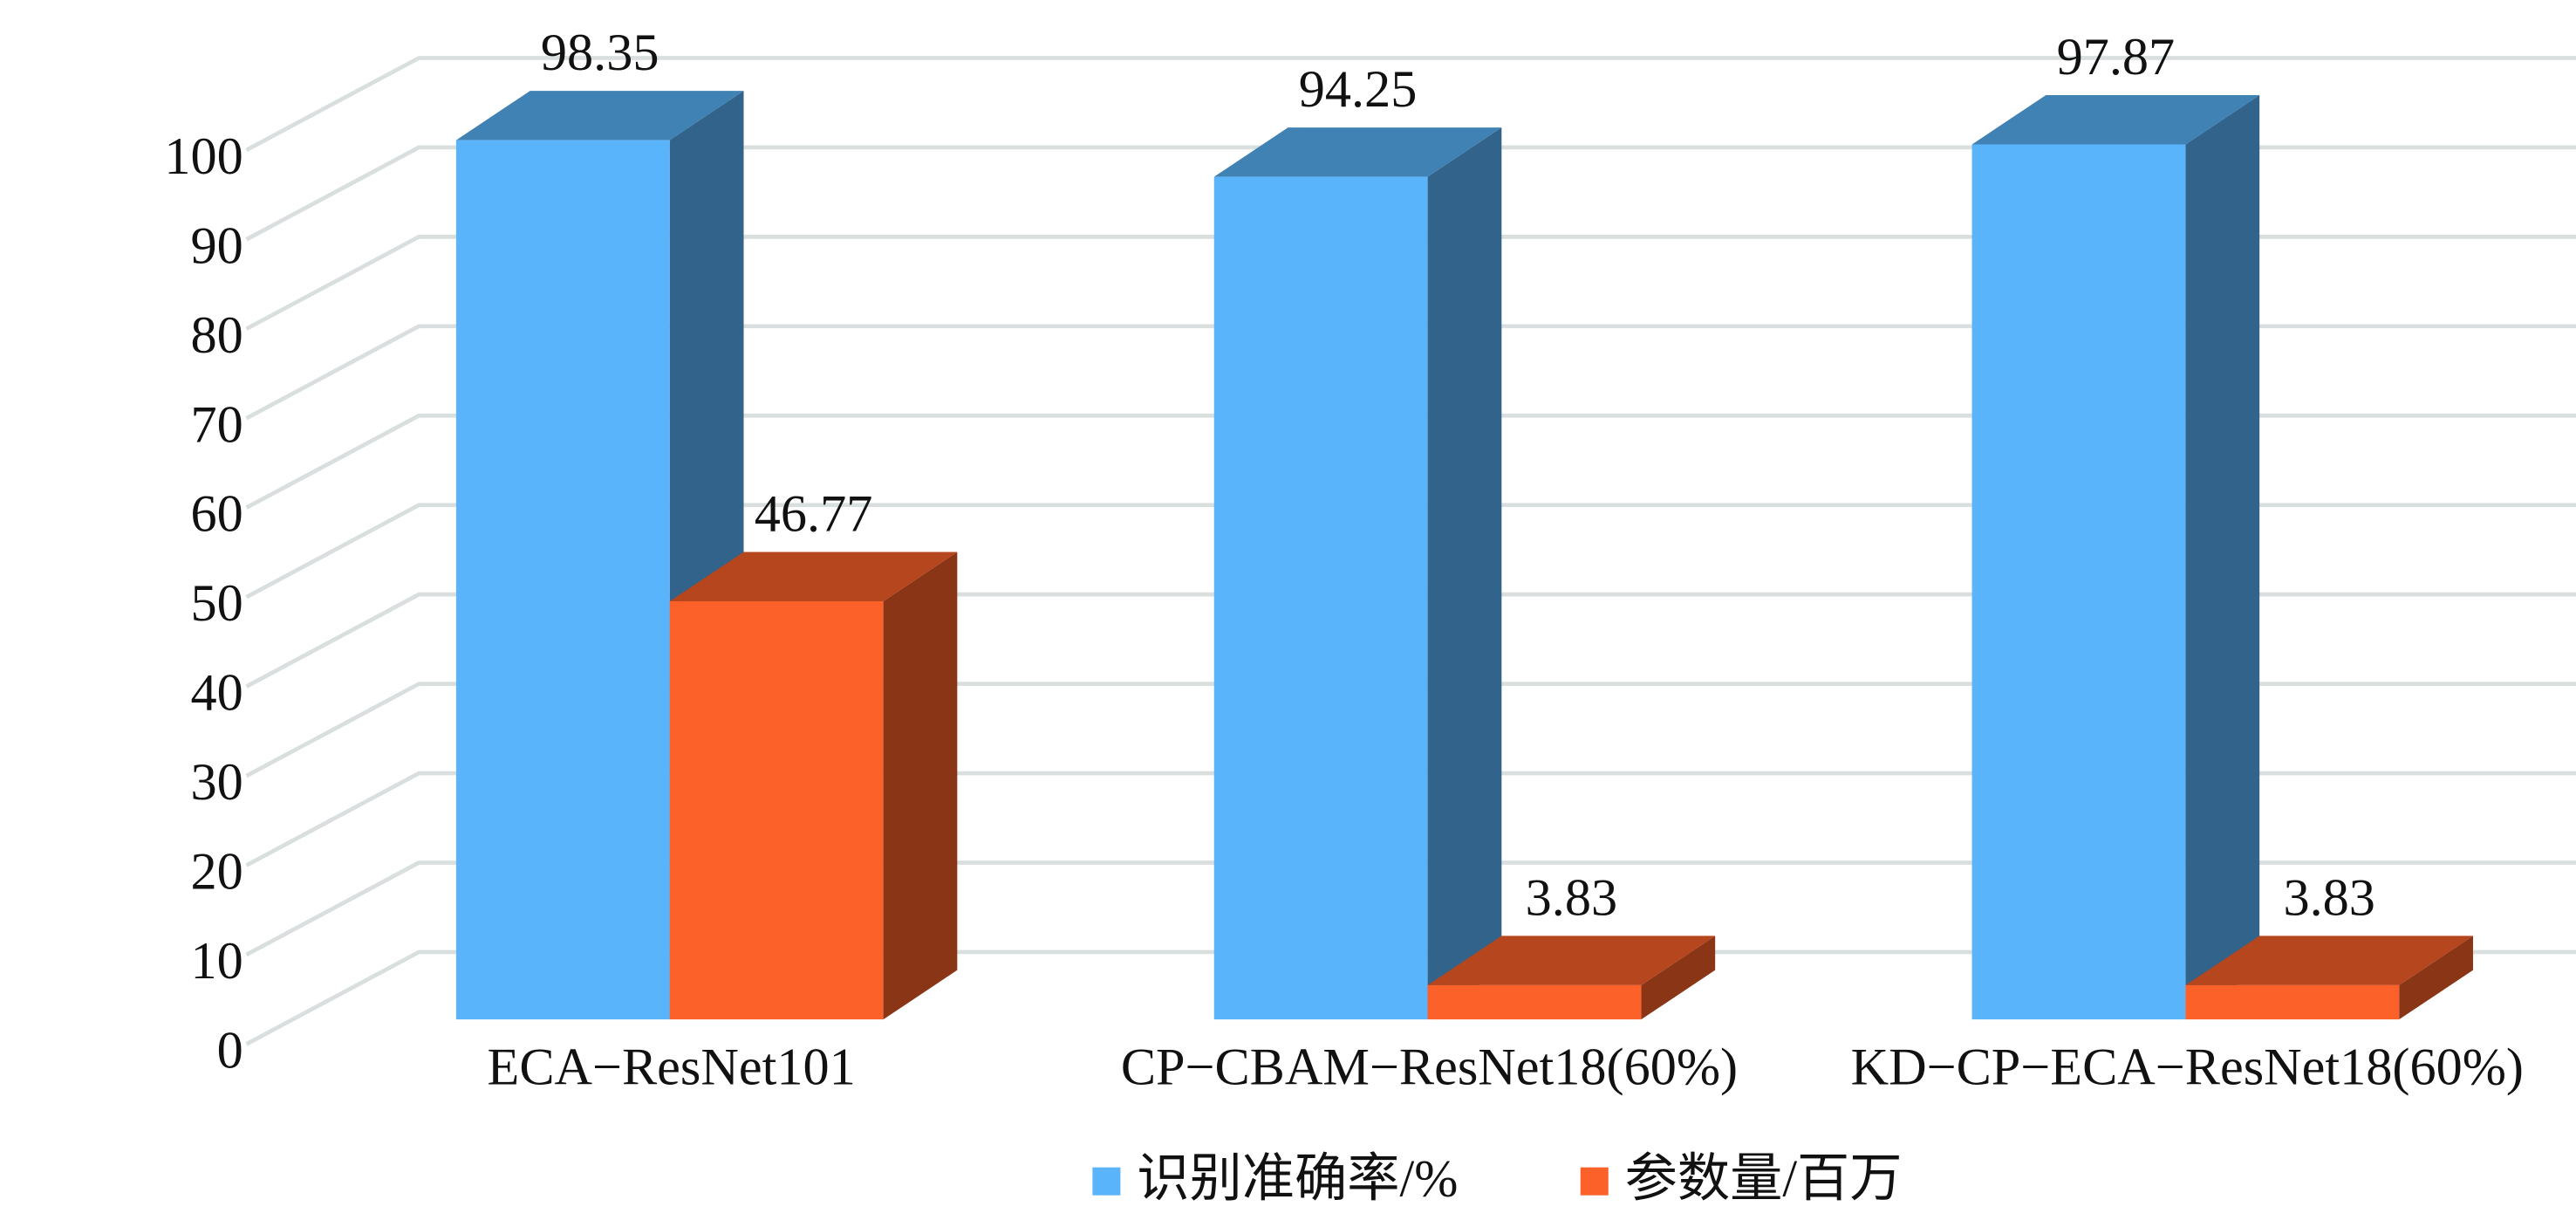 The image size is (2576, 1227). I want to click on y-tick-label: 20, so click(216, 872).